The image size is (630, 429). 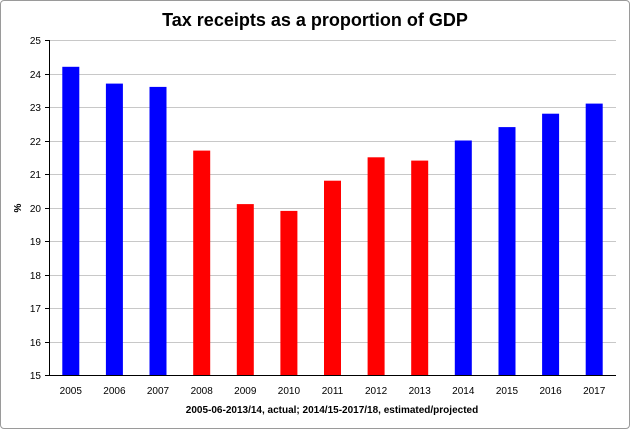 I want to click on y-tick-label: 15, so click(x=36, y=376).